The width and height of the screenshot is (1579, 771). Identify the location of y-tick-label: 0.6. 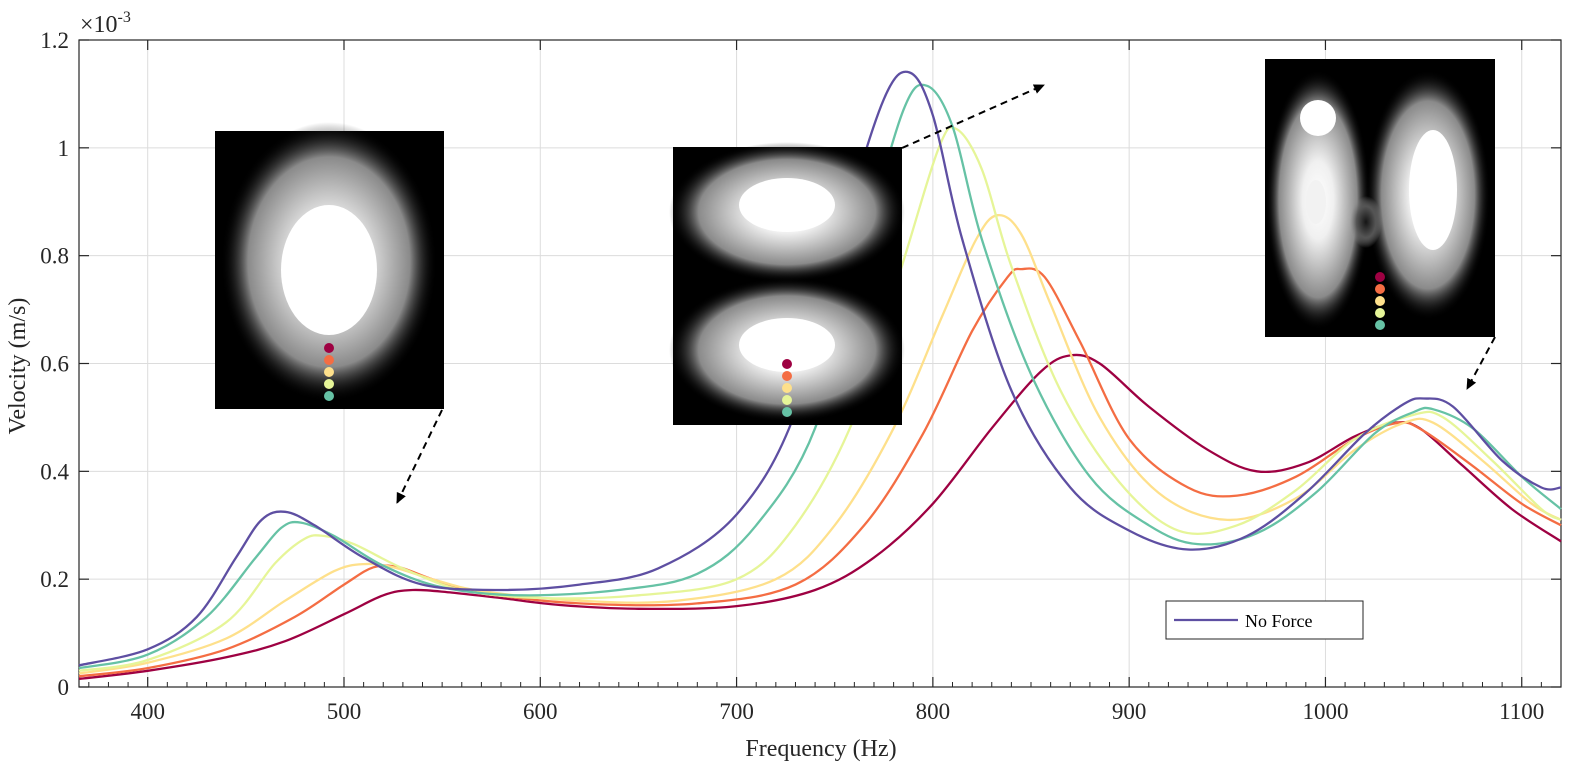
(54, 364).